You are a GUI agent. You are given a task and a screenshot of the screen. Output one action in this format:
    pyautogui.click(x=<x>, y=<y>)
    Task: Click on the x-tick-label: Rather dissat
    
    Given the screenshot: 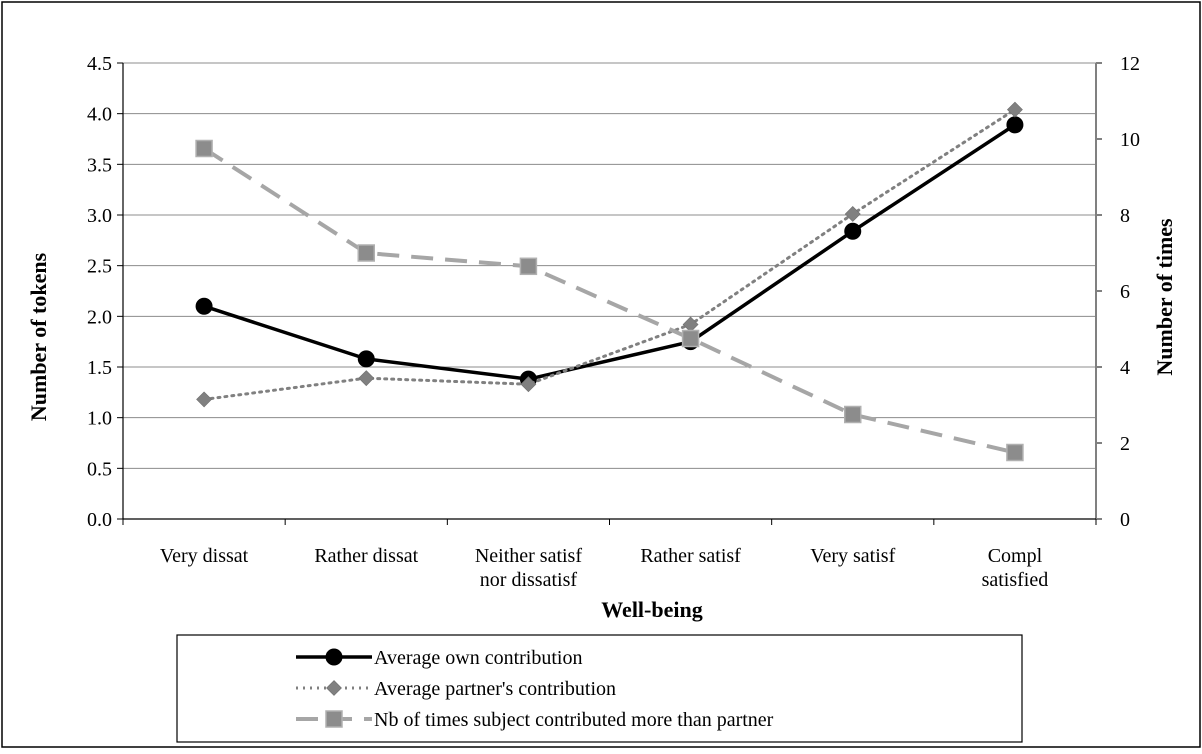 What is the action you would take?
    pyautogui.click(x=366, y=556)
    